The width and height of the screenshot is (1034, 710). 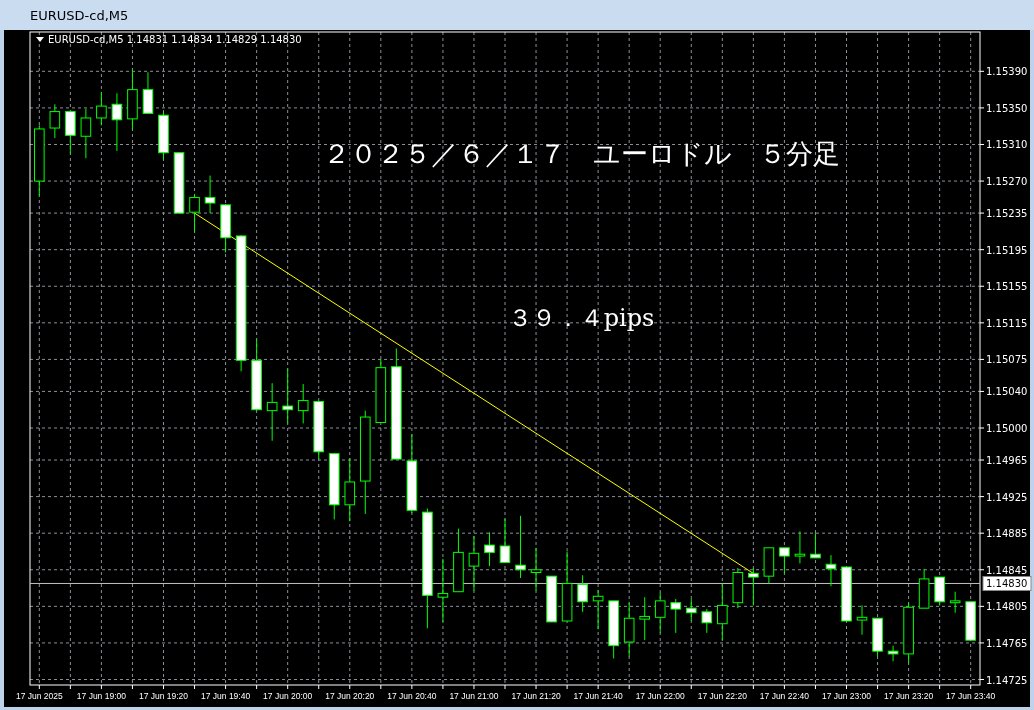 What do you see at coordinates (1007, 570) in the screenshot?
I see `y-tick-label: 1.14845` at bounding box center [1007, 570].